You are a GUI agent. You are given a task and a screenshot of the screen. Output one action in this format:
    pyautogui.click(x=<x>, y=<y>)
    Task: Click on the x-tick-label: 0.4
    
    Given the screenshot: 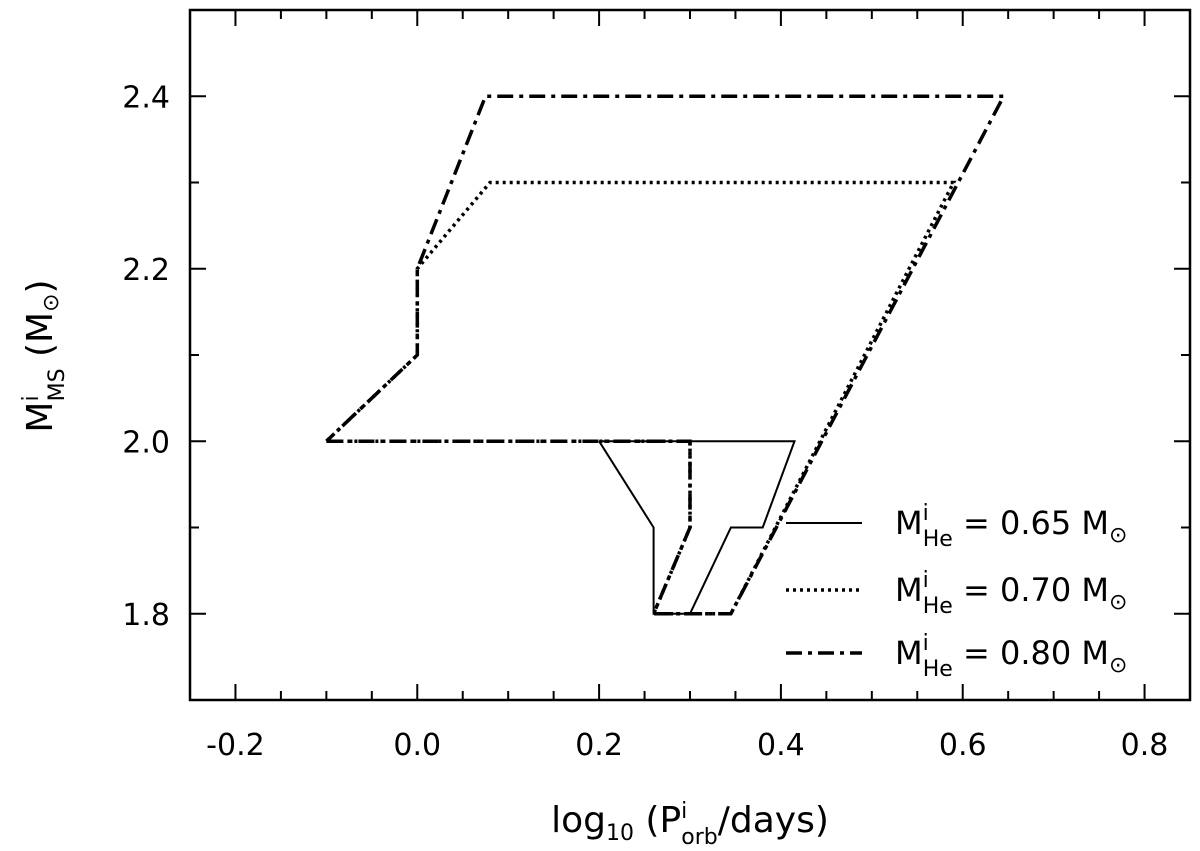 What is the action you would take?
    pyautogui.click(x=781, y=745)
    